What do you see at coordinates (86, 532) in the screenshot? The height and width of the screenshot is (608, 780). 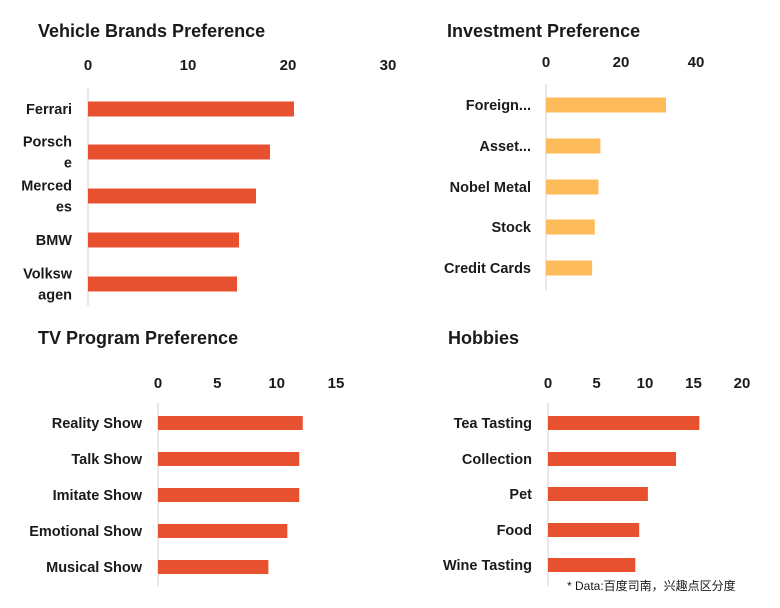 I see `category-label: Emotional Show` at bounding box center [86, 532].